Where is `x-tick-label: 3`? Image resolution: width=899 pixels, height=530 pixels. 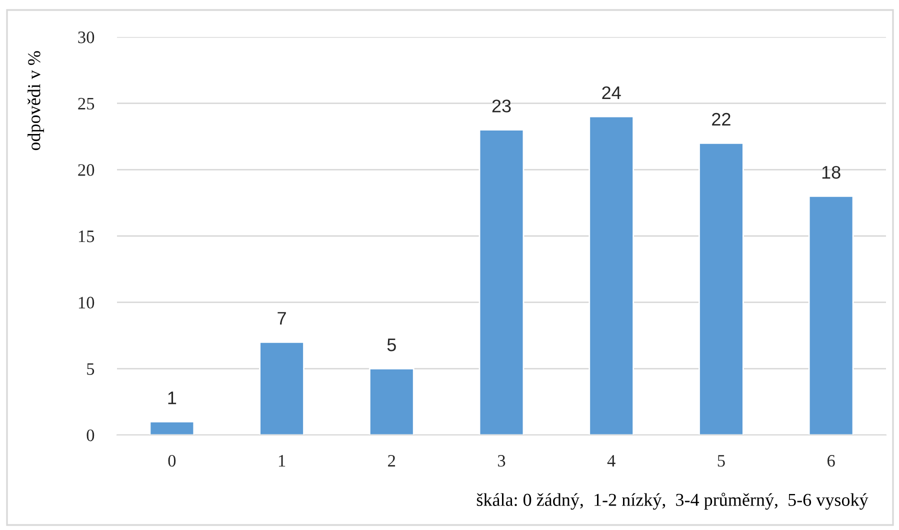
x-tick-label: 3 is located at coordinates (502, 460).